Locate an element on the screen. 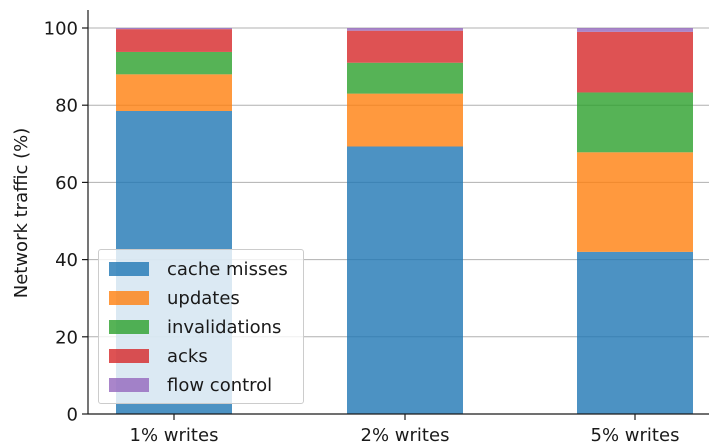  y-axis-label: Network traffic (%) is located at coordinates (21, 213).